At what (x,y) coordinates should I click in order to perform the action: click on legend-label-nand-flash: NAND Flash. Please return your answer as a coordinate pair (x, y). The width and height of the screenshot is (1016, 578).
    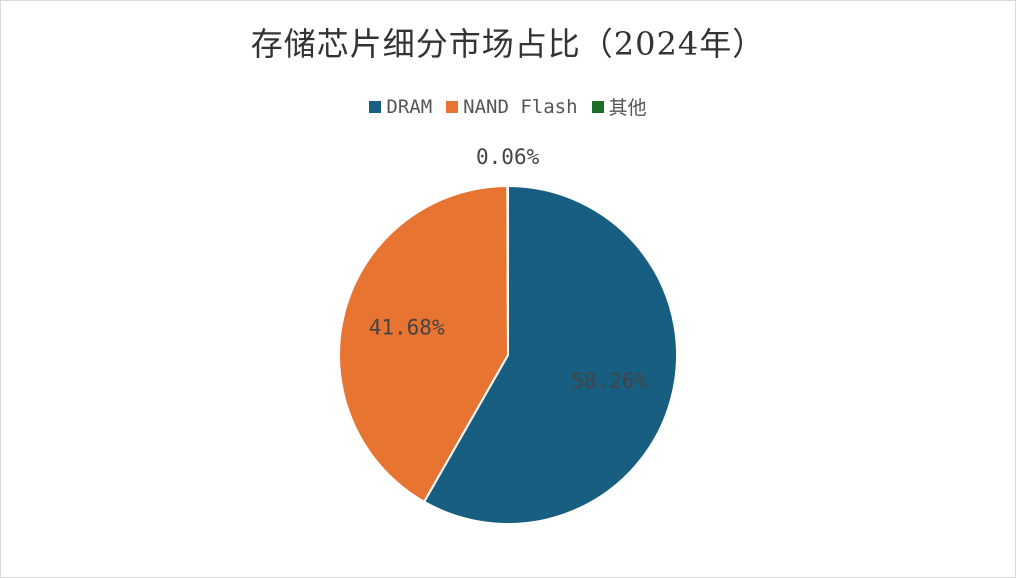
    Looking at the image, I should click on (520, 106).